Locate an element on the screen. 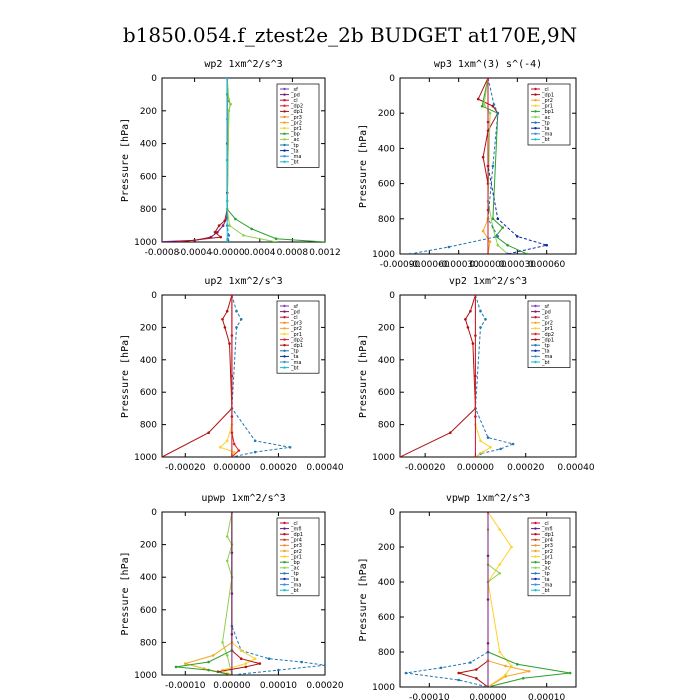  y-tick-label: 600 is located at coordinates (386, 185).